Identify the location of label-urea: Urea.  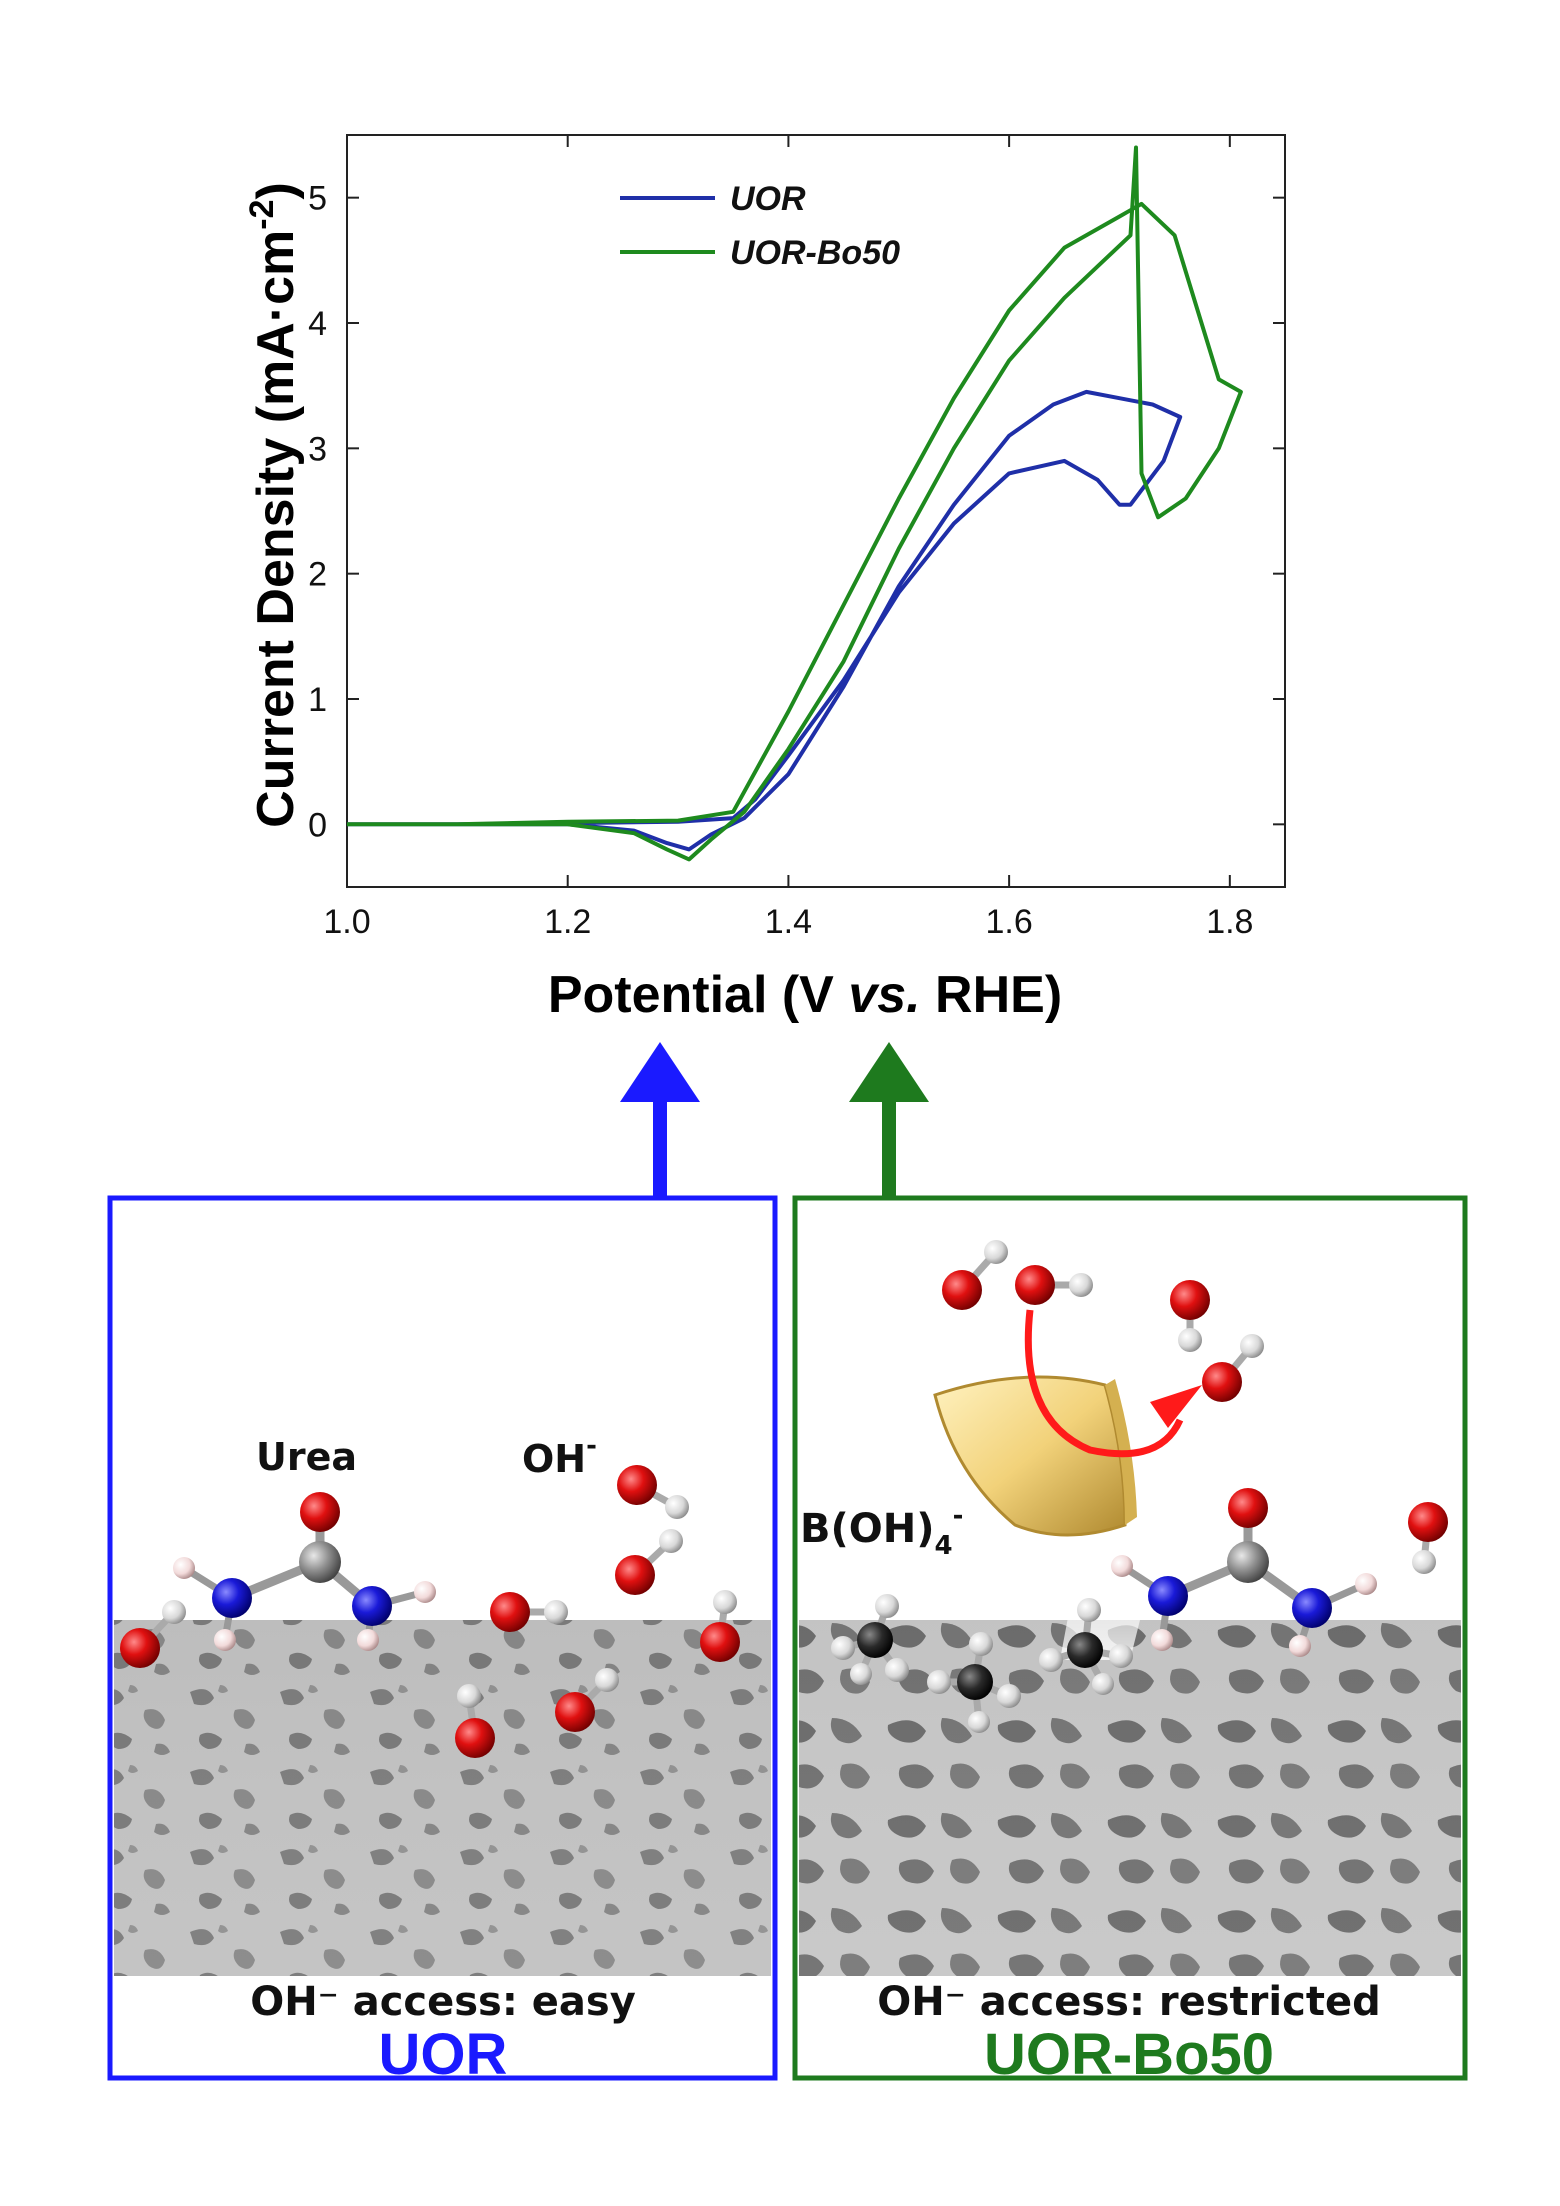
(306, 1457).